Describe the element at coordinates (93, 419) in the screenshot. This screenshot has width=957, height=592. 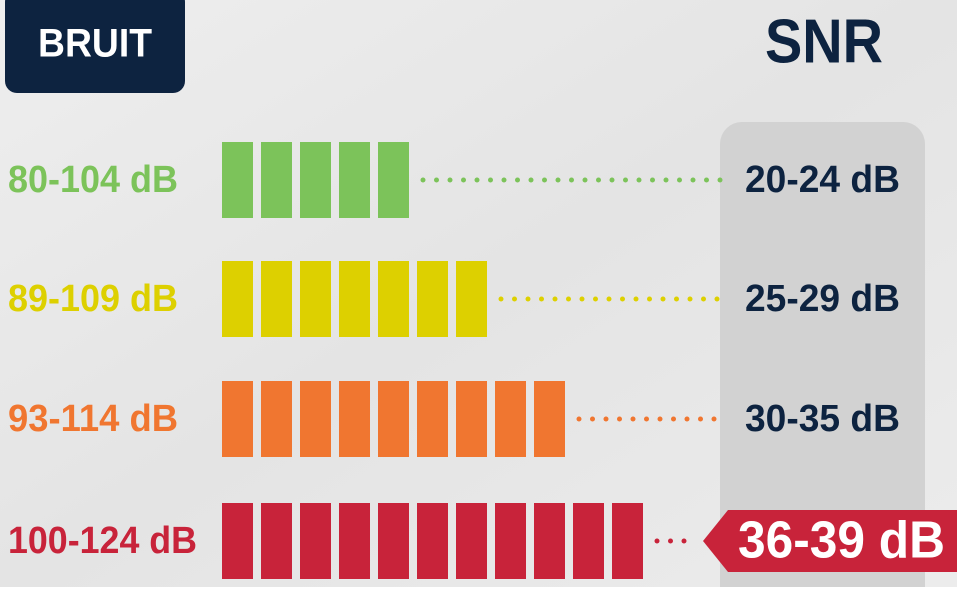
I see `noise-label: 93-114 dB` at that location.